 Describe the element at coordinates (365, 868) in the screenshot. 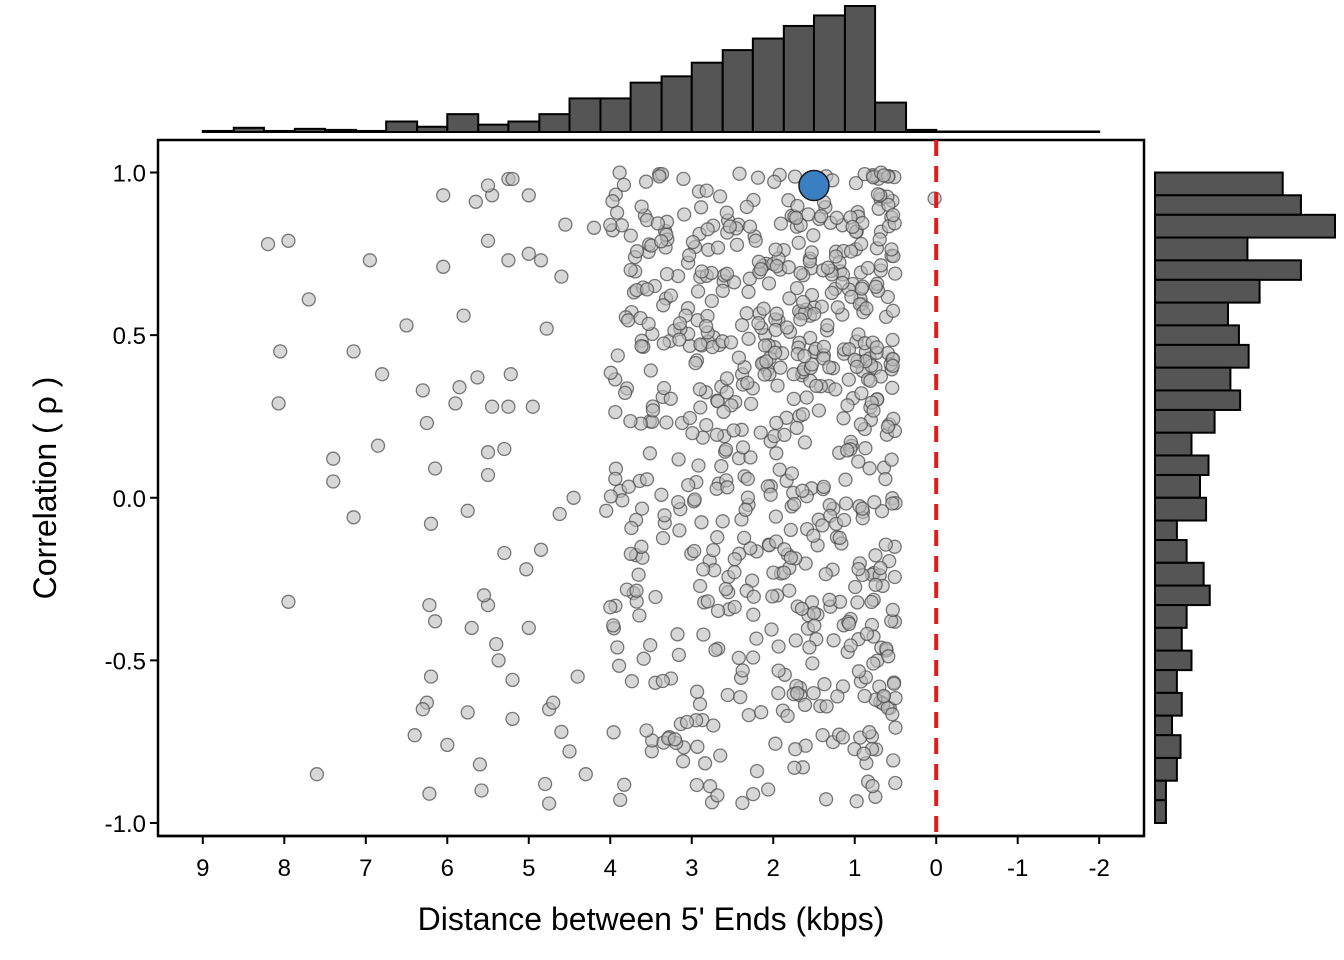

I see `x-tick-label: 7` at that location.